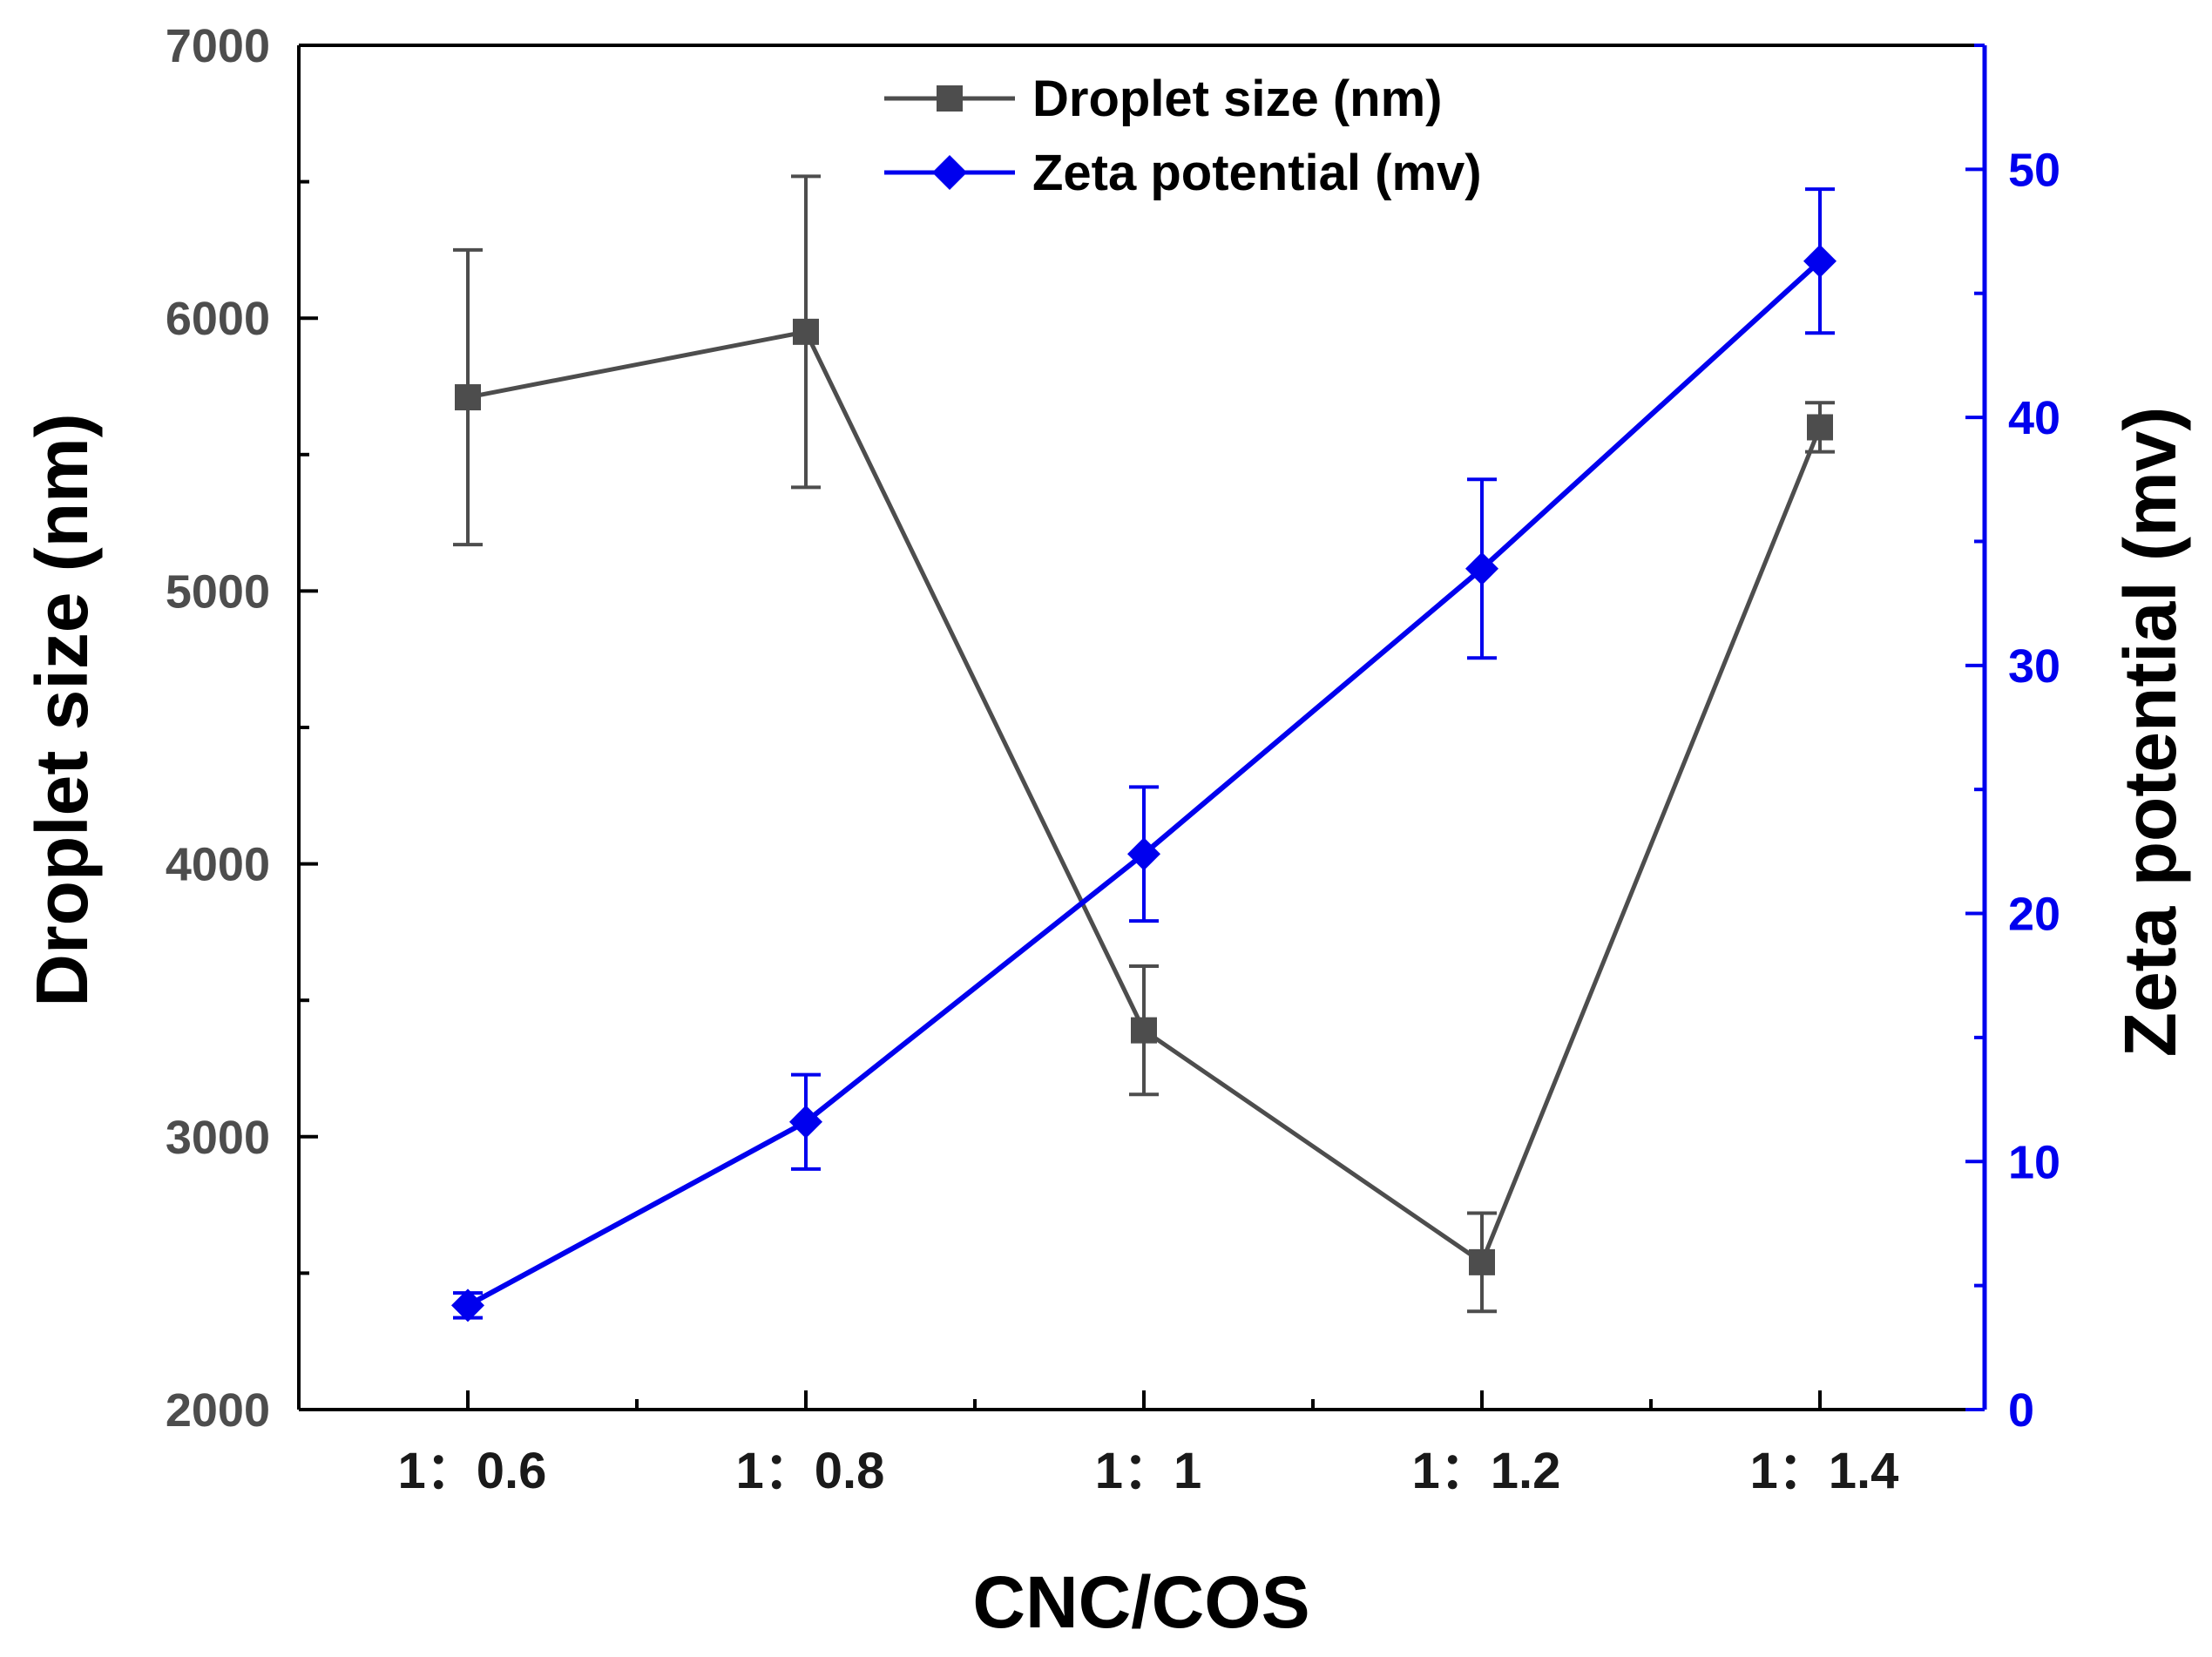 The image size is (2212, 1657). What do you see at coordinates (1183, 136) in the screenshot?
I see `legend: Droplet size (nm) Zeta potential (mv)` at bounding box center [1183, 136].